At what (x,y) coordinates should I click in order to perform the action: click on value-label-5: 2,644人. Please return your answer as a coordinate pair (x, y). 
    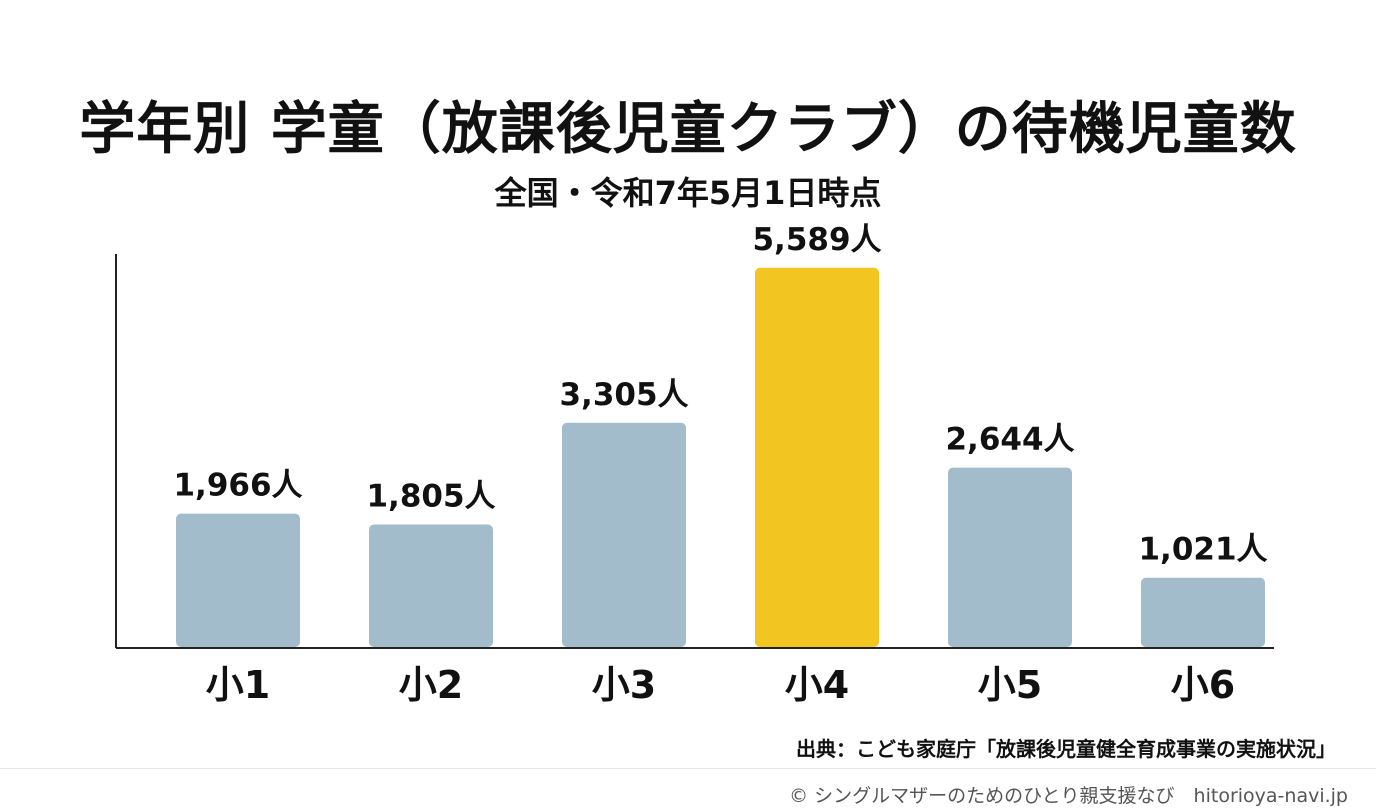
    Looking at the image, I should click on (1009, 440).